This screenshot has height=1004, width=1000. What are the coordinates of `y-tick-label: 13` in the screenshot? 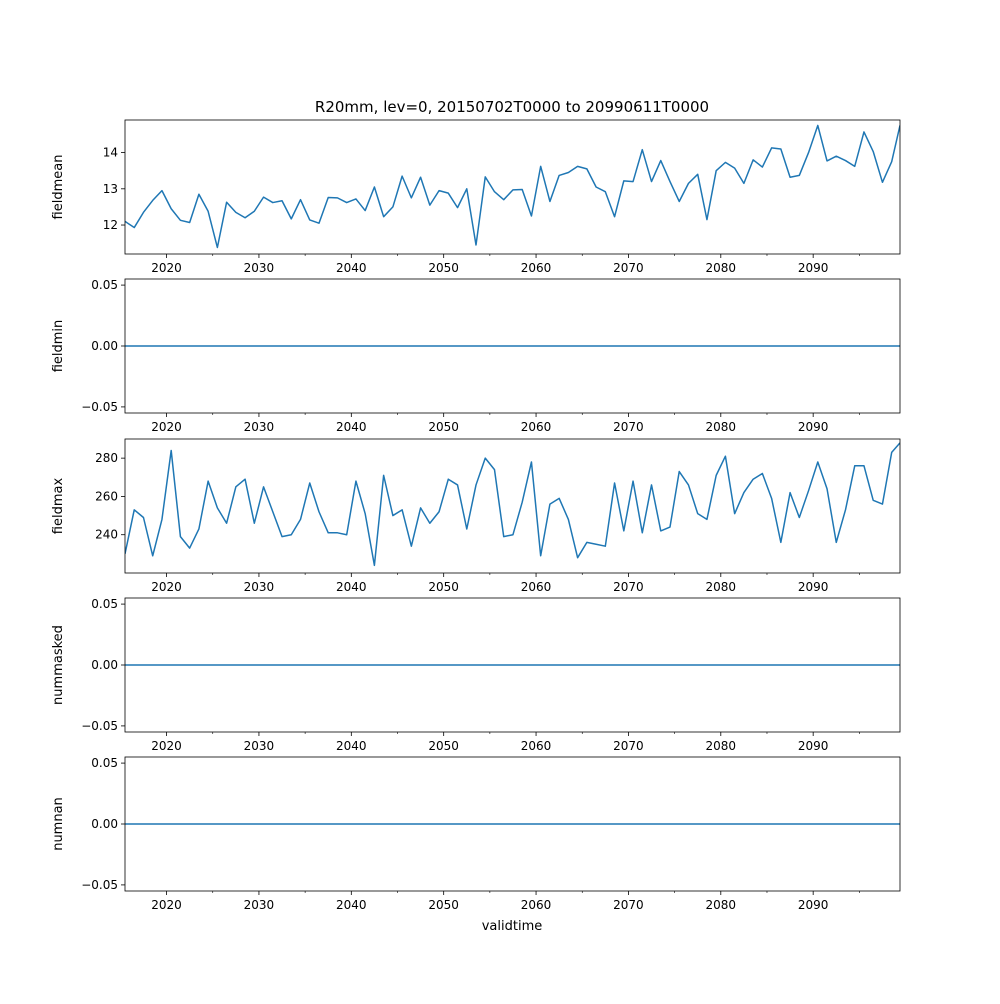 It's located at (110, 189).